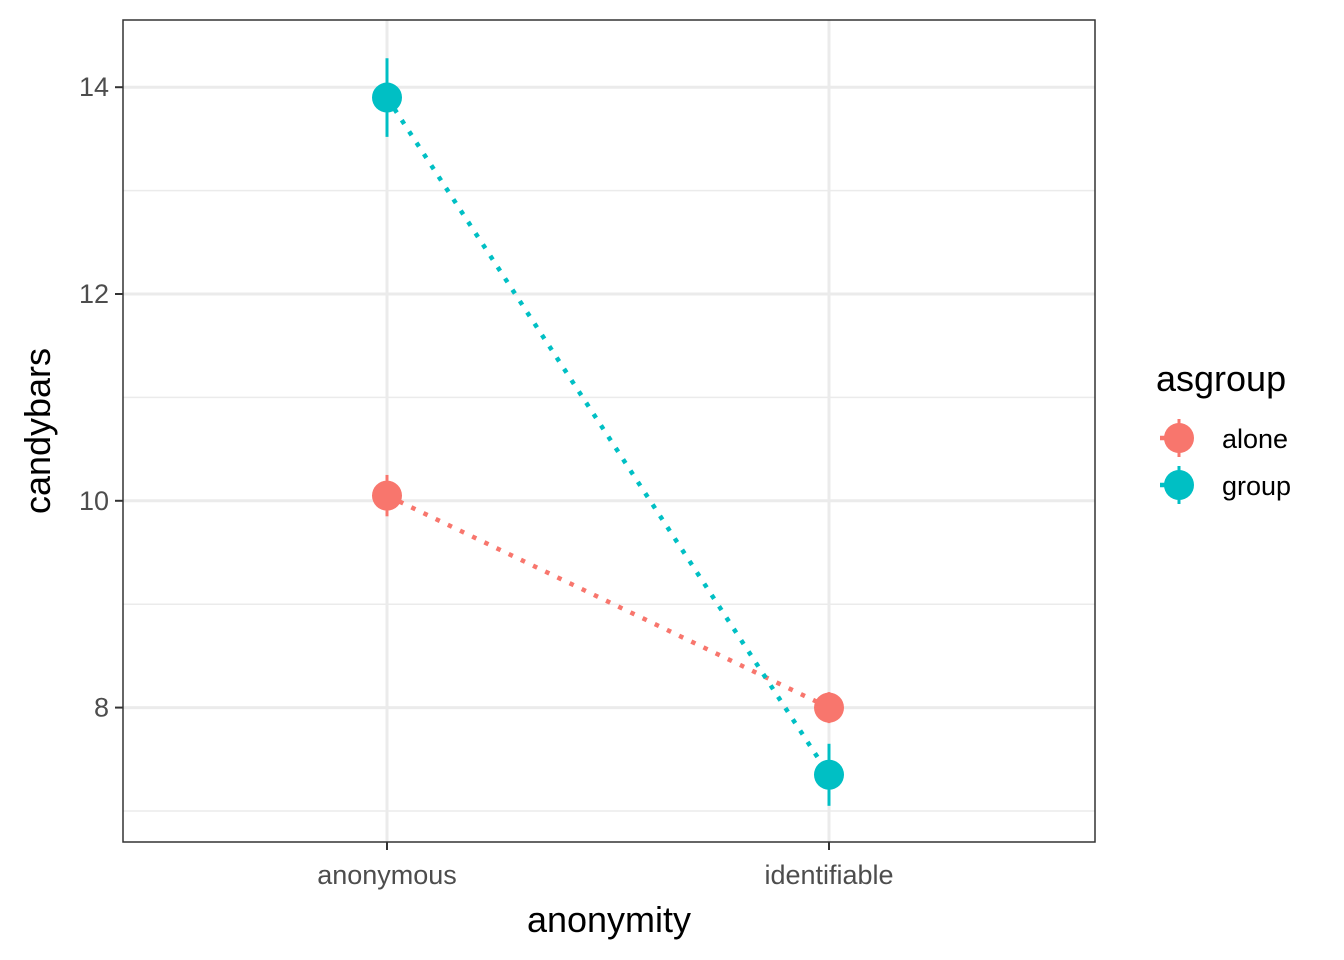 This screenshot has width=1344, height=960. What do you see at coordinates (101, 708) in the screenshot?
I see `y-tick-label: 8` at bounding box center [101, 708].